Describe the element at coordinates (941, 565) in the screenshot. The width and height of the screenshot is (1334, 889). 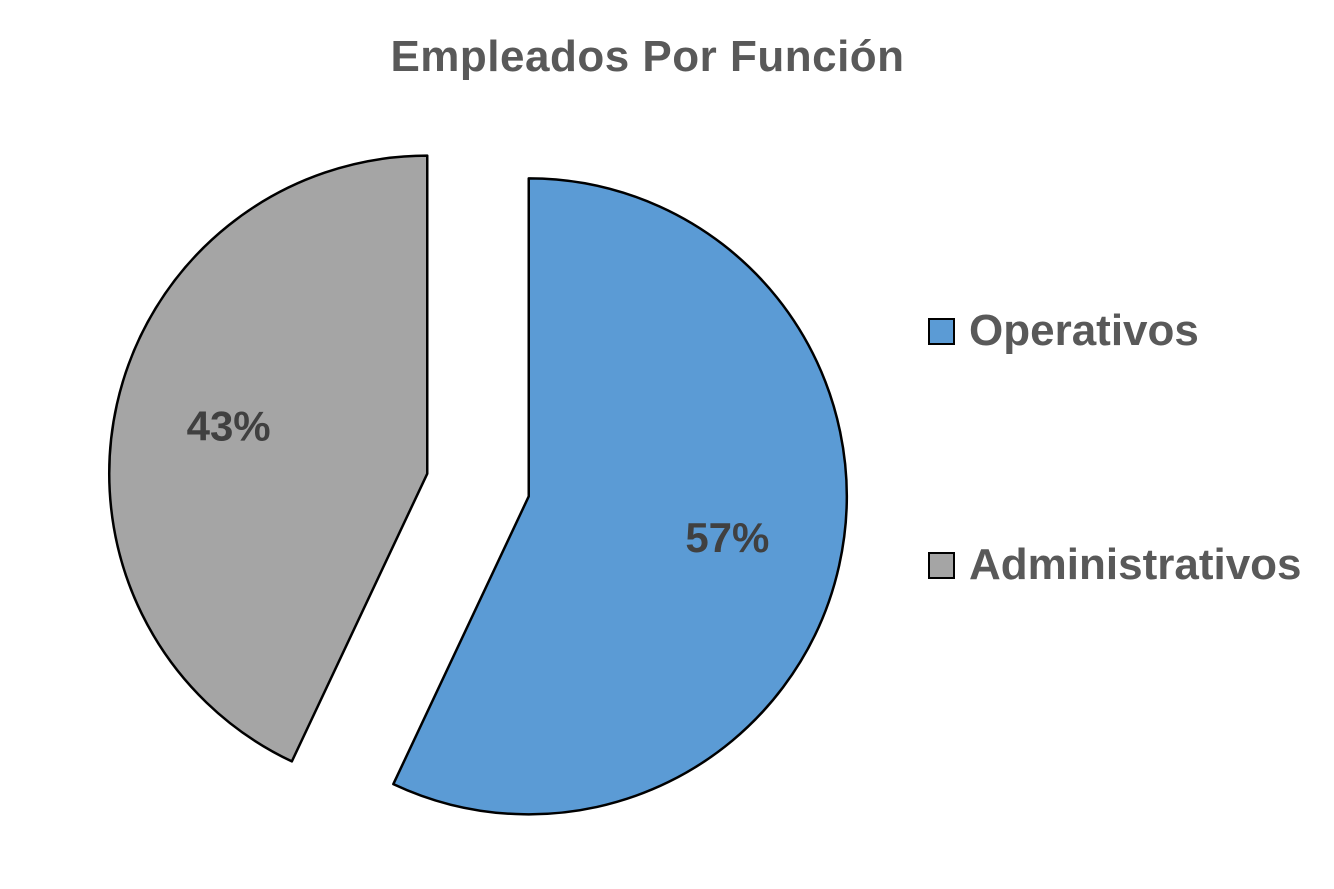
I see `legend-swatch-administrativos` at that location.